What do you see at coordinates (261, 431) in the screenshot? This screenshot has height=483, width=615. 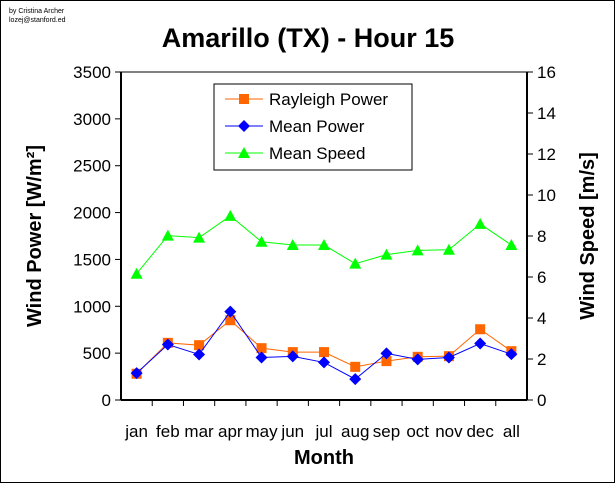 I see `x-tick-label: may` at bounding box center [261, 431].